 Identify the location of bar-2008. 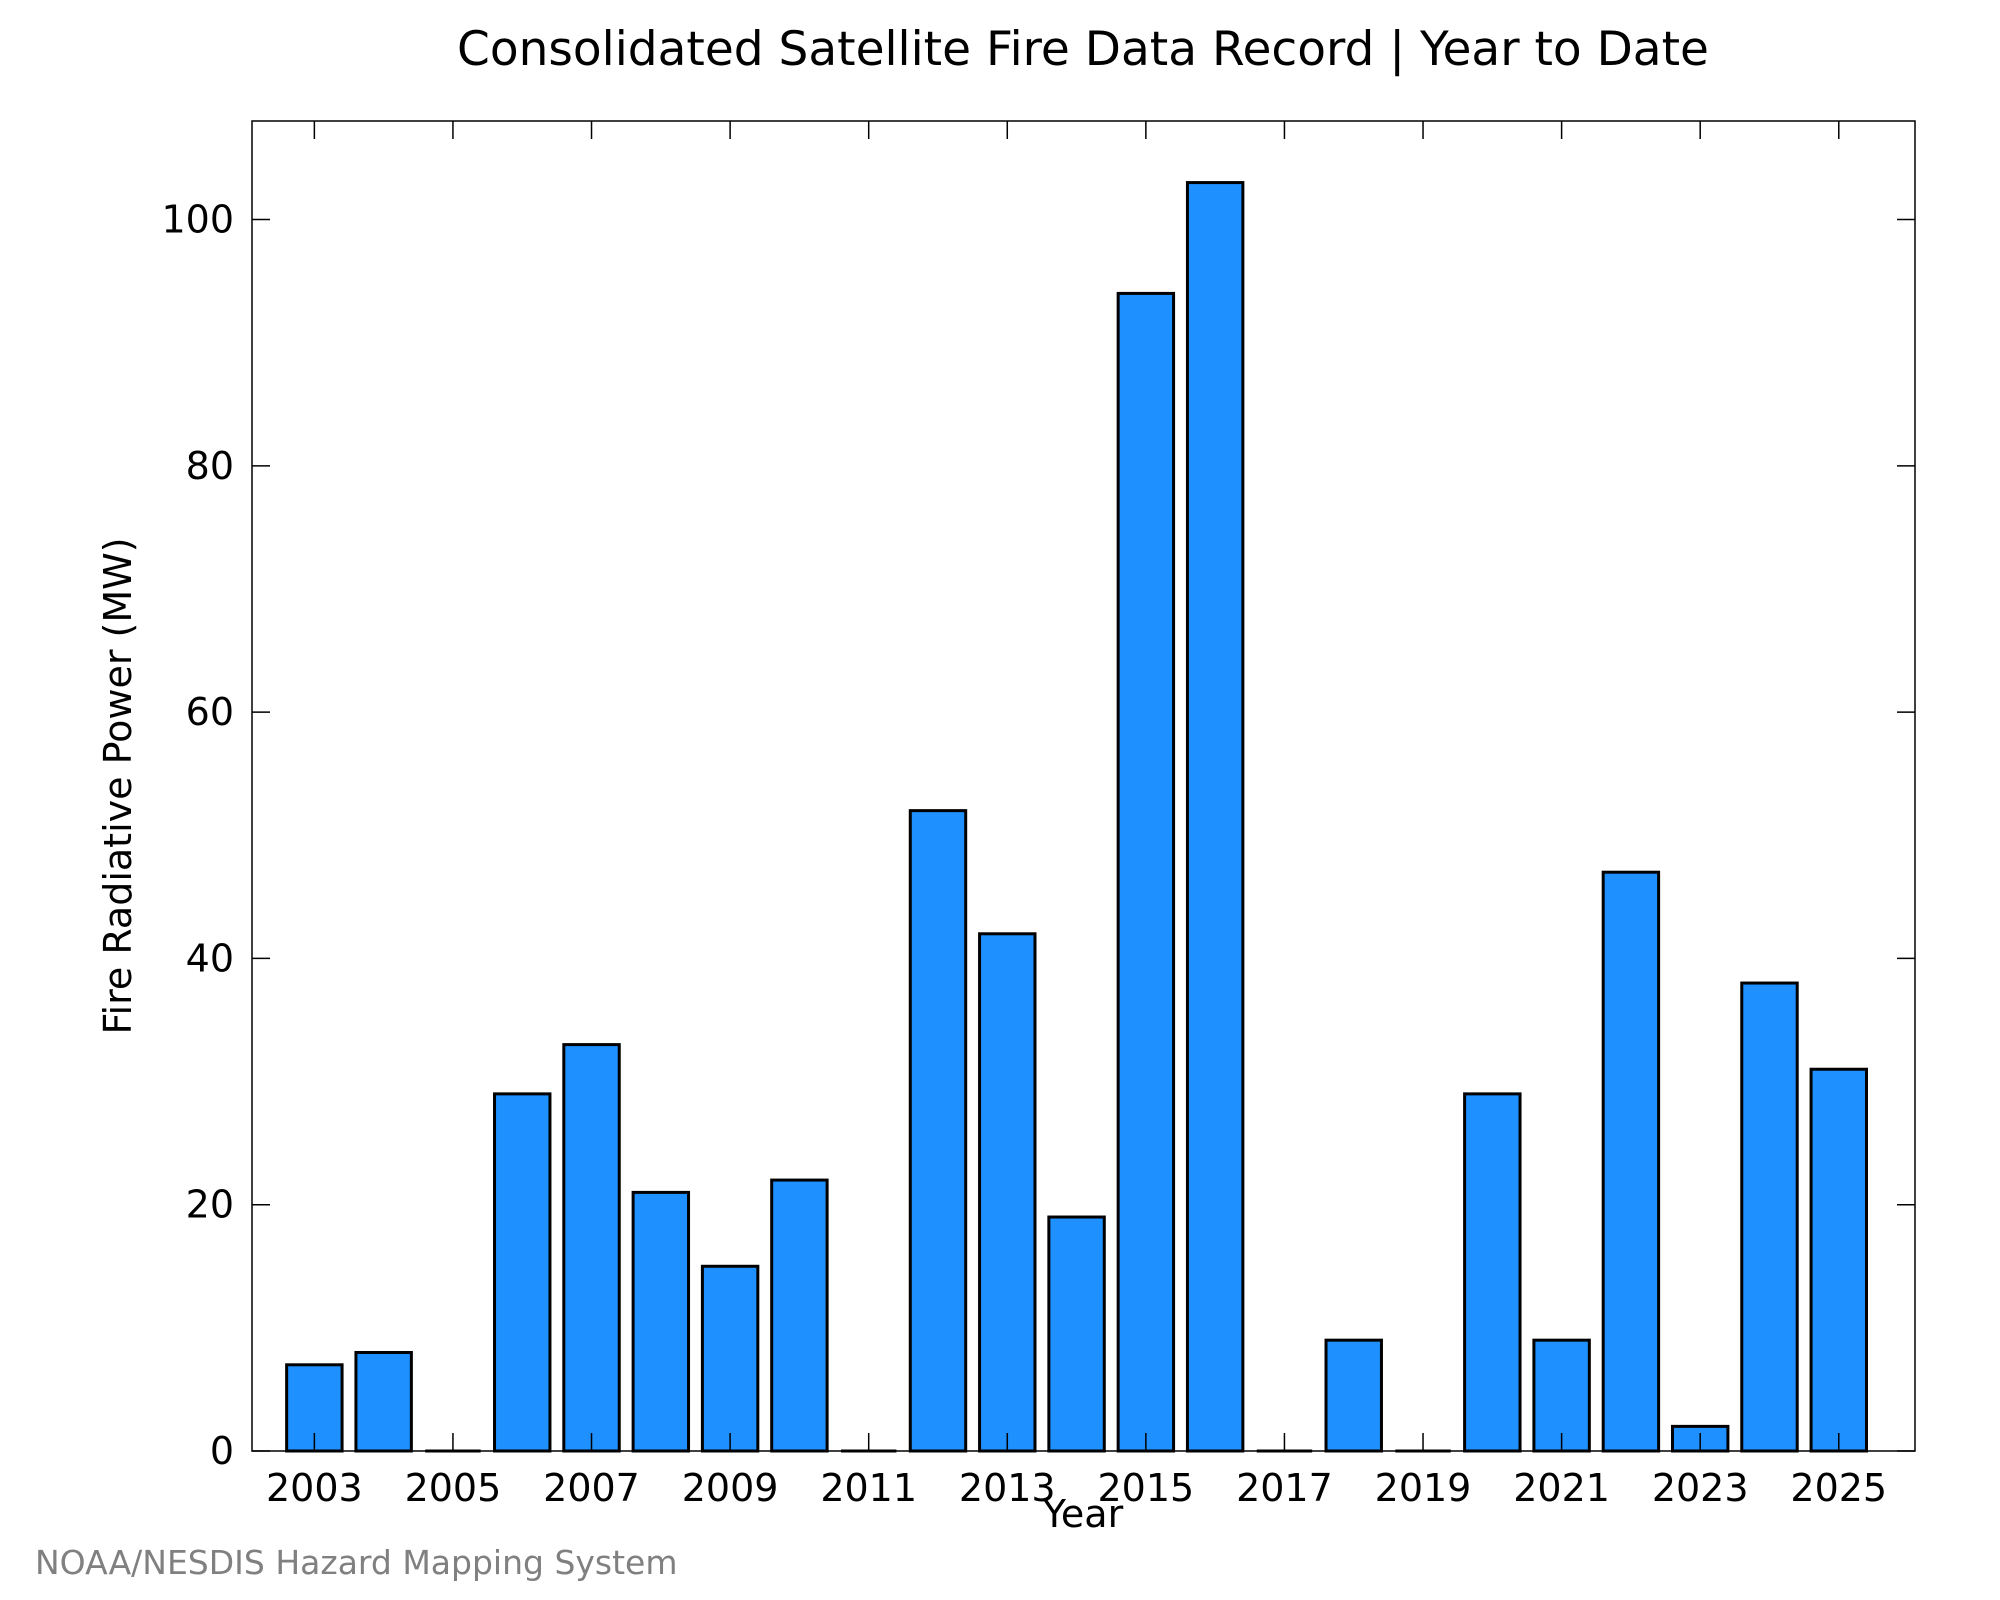
(661, 1321).